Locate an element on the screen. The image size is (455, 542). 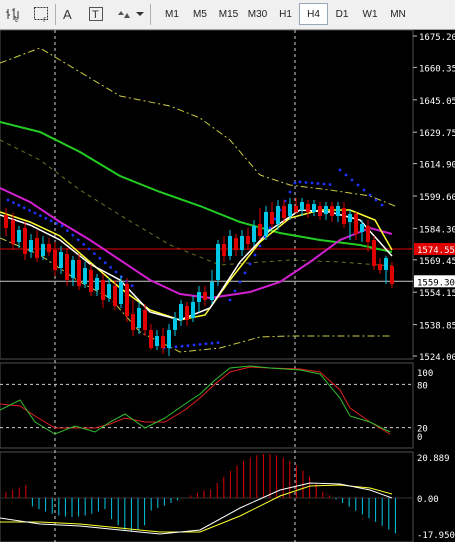
grid-icon: F is located at coordinates (41, 14).